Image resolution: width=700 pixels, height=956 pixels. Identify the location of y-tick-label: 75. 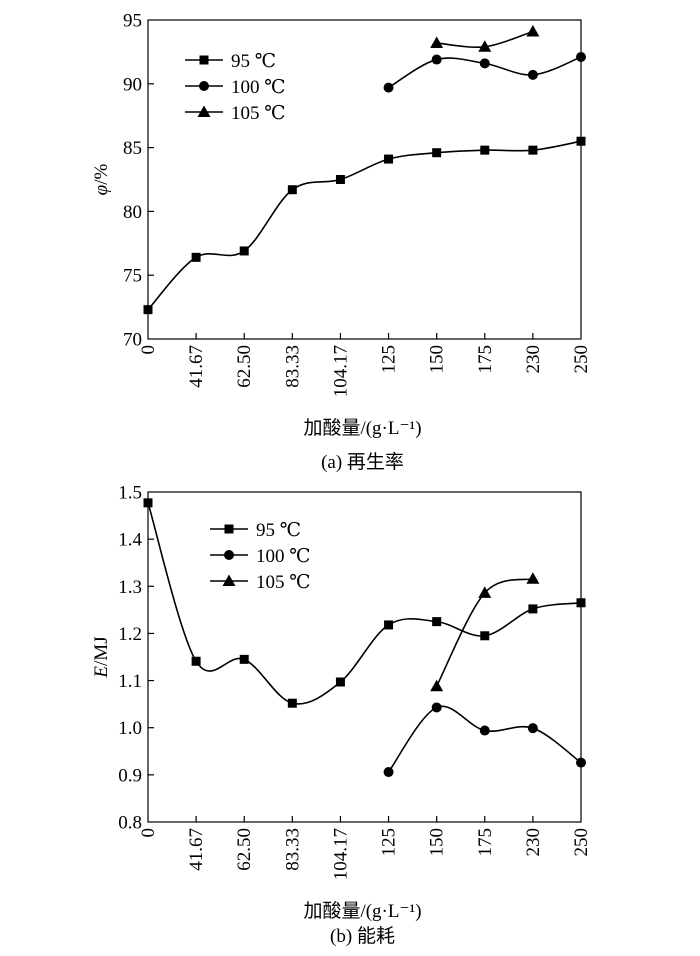
(132, 276).